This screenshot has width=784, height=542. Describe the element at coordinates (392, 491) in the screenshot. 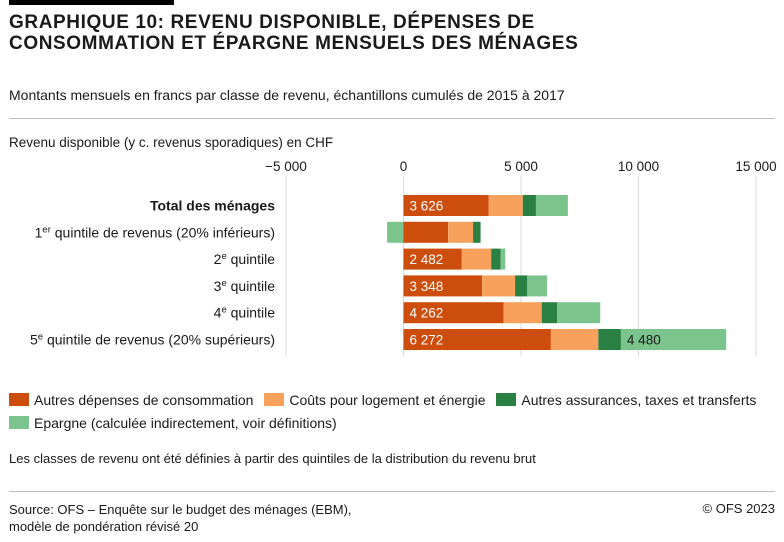

I see `divider-bottom` at that location.